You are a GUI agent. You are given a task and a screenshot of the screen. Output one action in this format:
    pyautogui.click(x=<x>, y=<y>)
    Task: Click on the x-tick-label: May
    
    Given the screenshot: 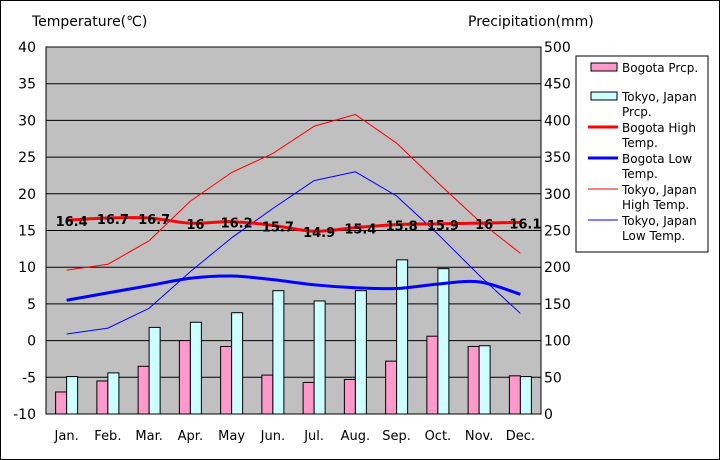 What is the action you would take?
    pyautogui.click(x=231, y=436)
    